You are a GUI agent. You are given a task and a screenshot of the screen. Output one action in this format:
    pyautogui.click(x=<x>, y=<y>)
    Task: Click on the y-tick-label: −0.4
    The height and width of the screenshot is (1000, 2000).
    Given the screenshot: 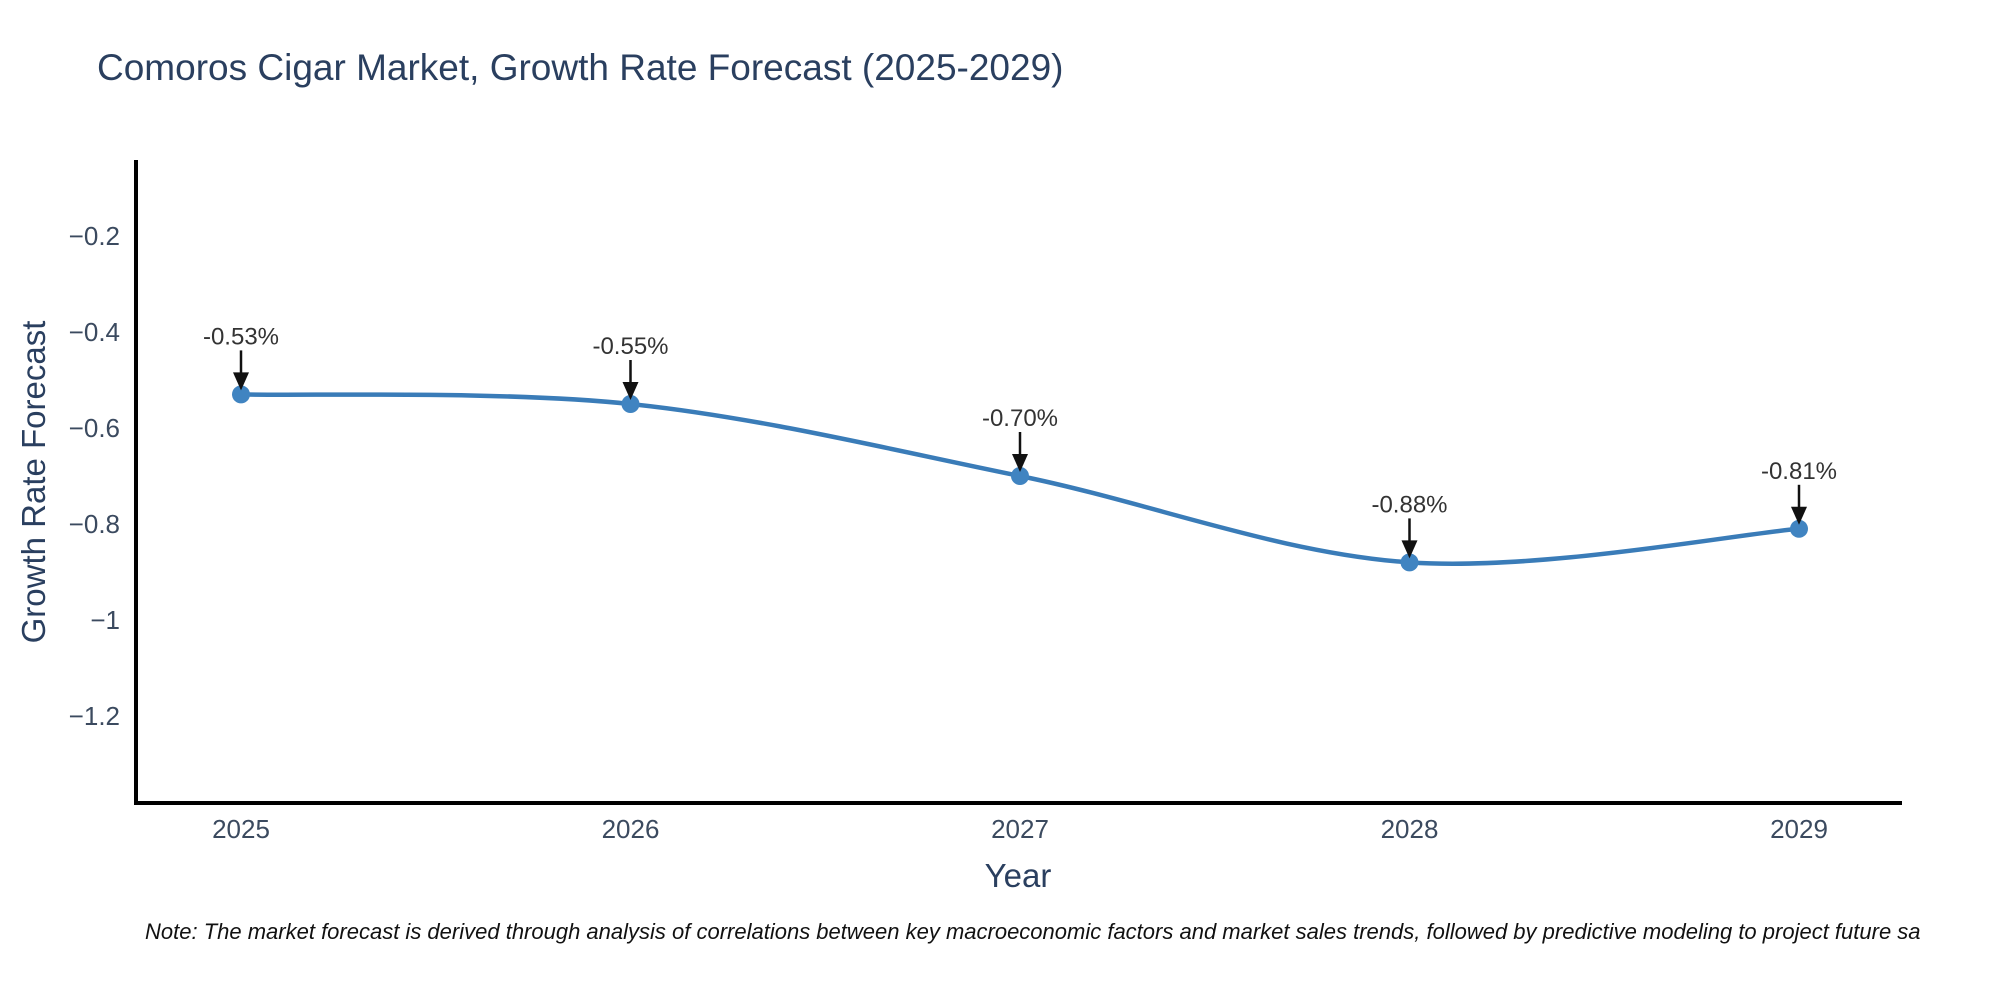 What is the action you would take?
    pyautogui.click(x=94, y=332)
    